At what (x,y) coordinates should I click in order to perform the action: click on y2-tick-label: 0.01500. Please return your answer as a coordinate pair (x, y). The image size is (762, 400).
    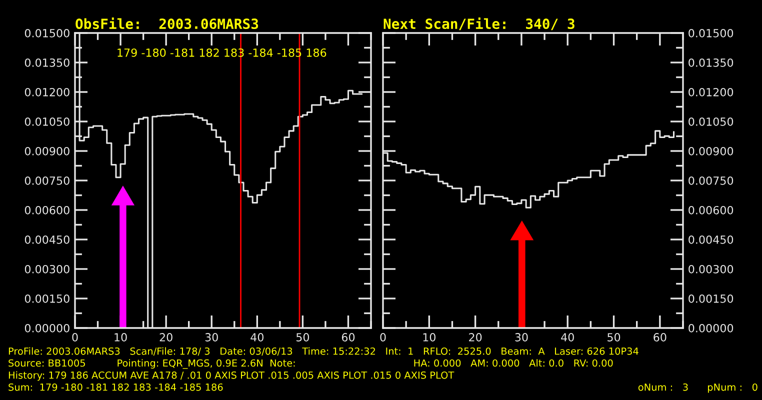
    Looking at the image, I should click on (711, 33).